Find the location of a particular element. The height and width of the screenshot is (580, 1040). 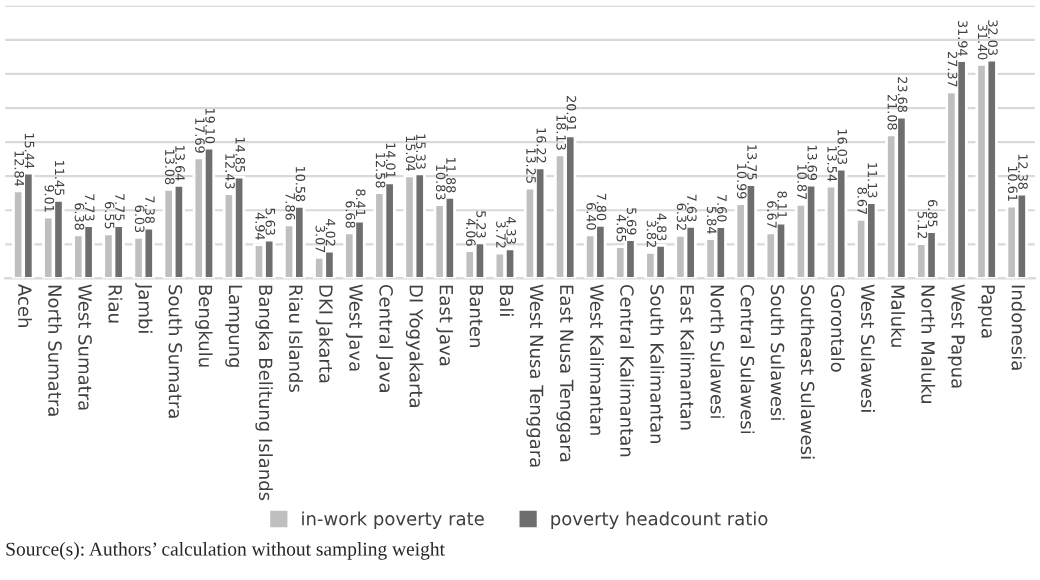

x-tick-label: Central Java is located at coordinates (384, 338).